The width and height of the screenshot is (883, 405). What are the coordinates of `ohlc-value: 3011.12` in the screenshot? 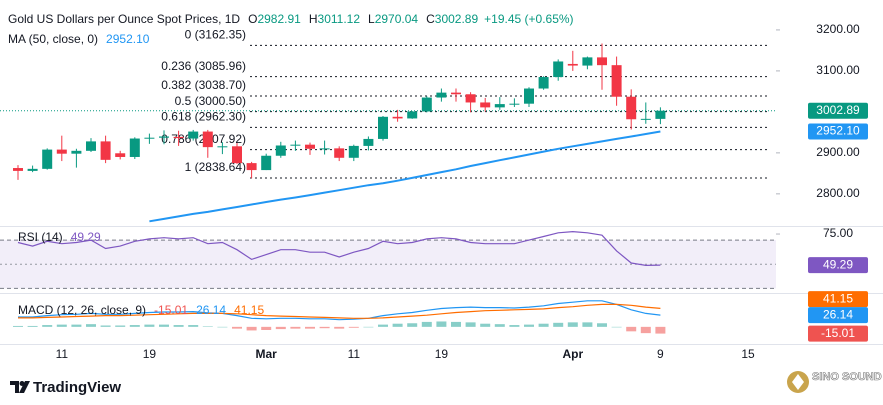 It's located at (339, 19).